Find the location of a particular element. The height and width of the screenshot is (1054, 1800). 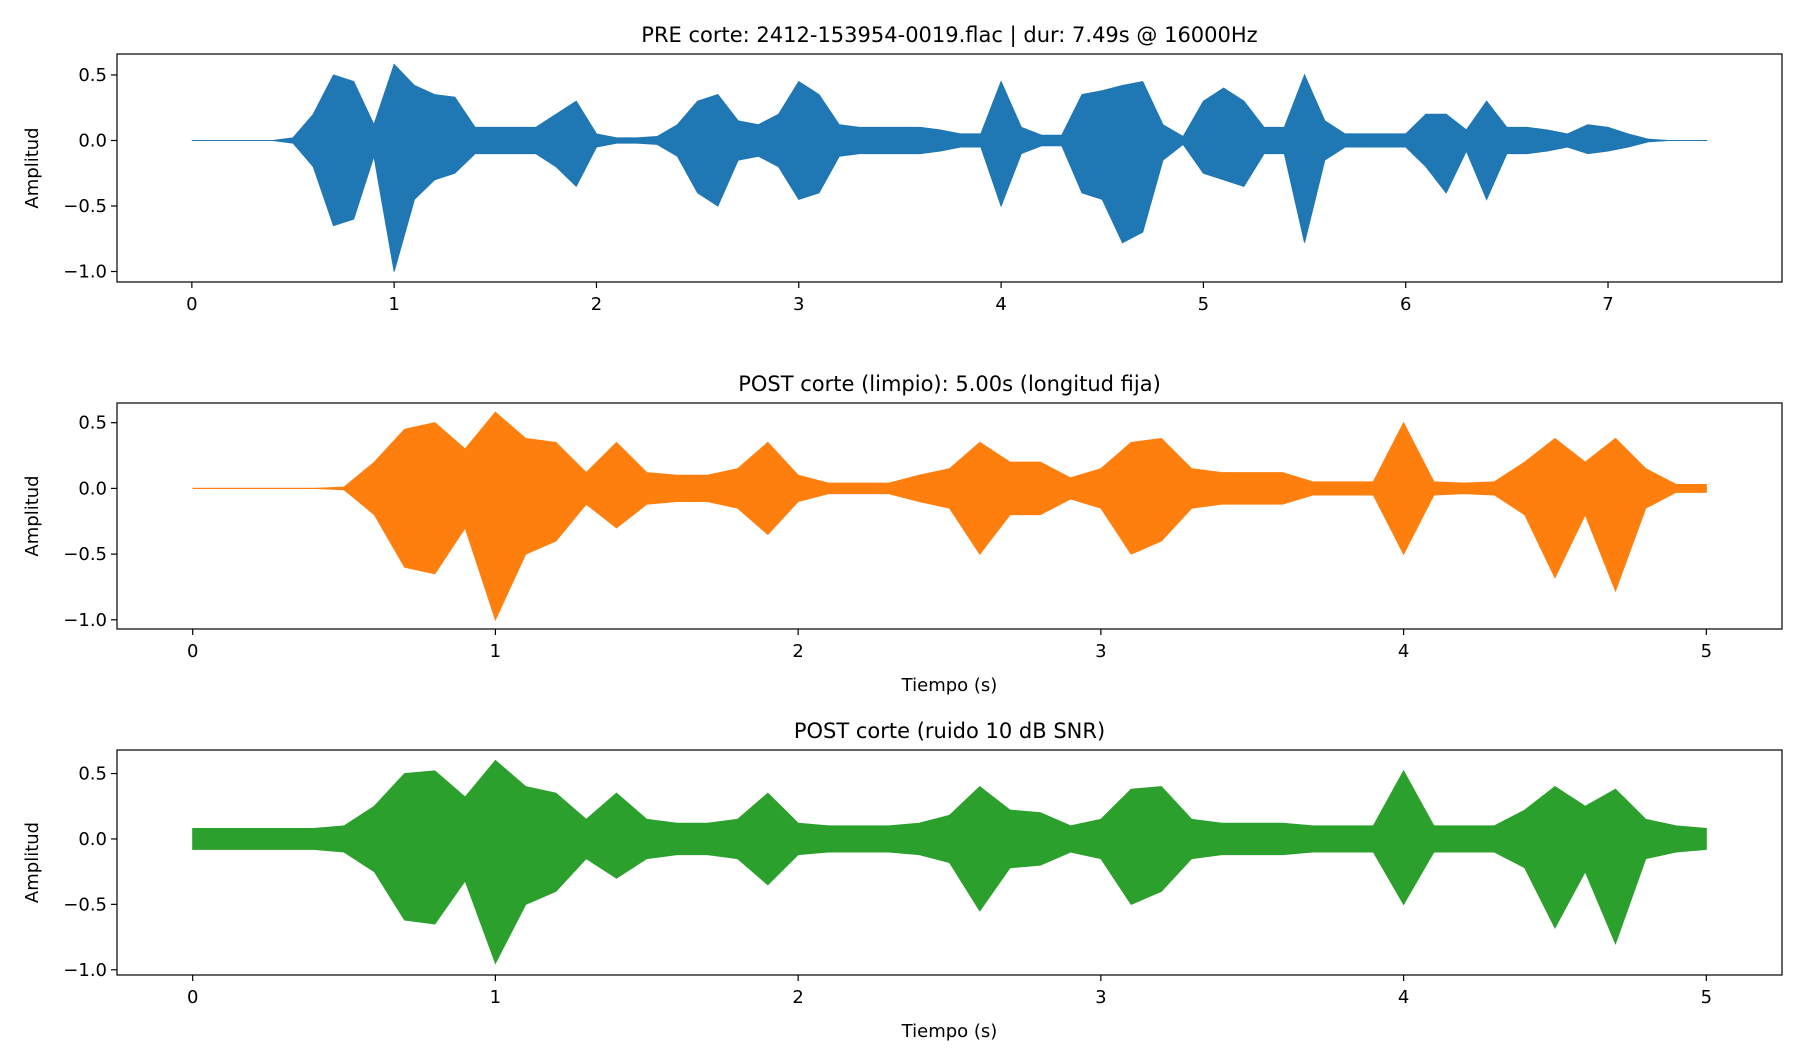

chart-title: POST corte (ruido 10 dB SNR) is located at coordinates (949, 731).